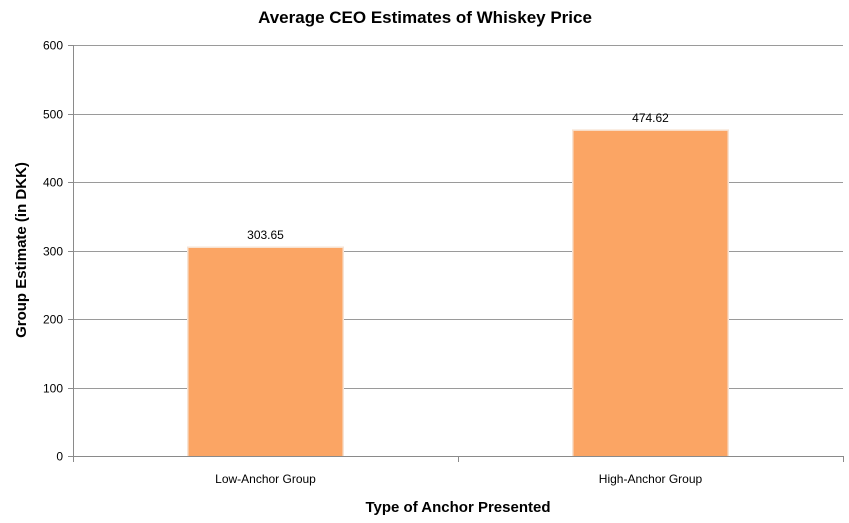  Describe the element at coordinates (53, 389) in the screenshot. I see `y-tick-label-100: 100` at that location.